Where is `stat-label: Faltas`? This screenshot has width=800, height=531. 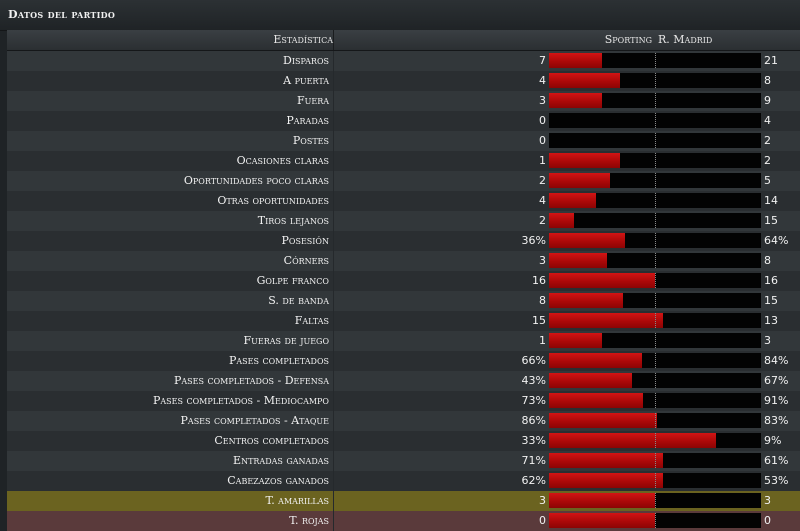
stat-label: Faltas is located at coordinates (311, 320).